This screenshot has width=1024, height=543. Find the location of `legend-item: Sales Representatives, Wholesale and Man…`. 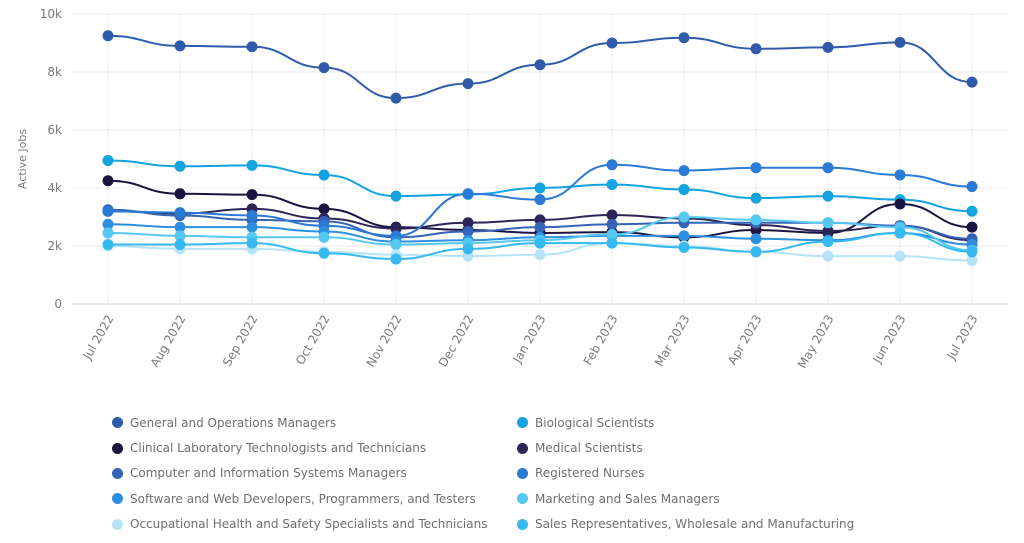

legend-item: Sales Representatives, Wholesale and Man… is located at coordinates (727, 524).